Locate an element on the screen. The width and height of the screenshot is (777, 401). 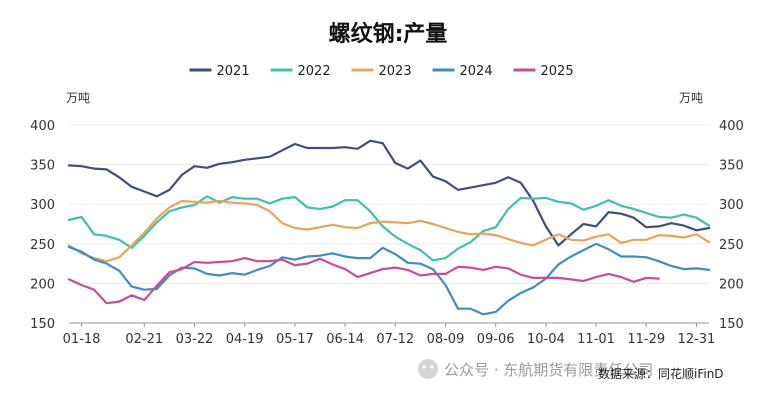
legend-label-2021: 2021 is located at coordinates (233, 71).